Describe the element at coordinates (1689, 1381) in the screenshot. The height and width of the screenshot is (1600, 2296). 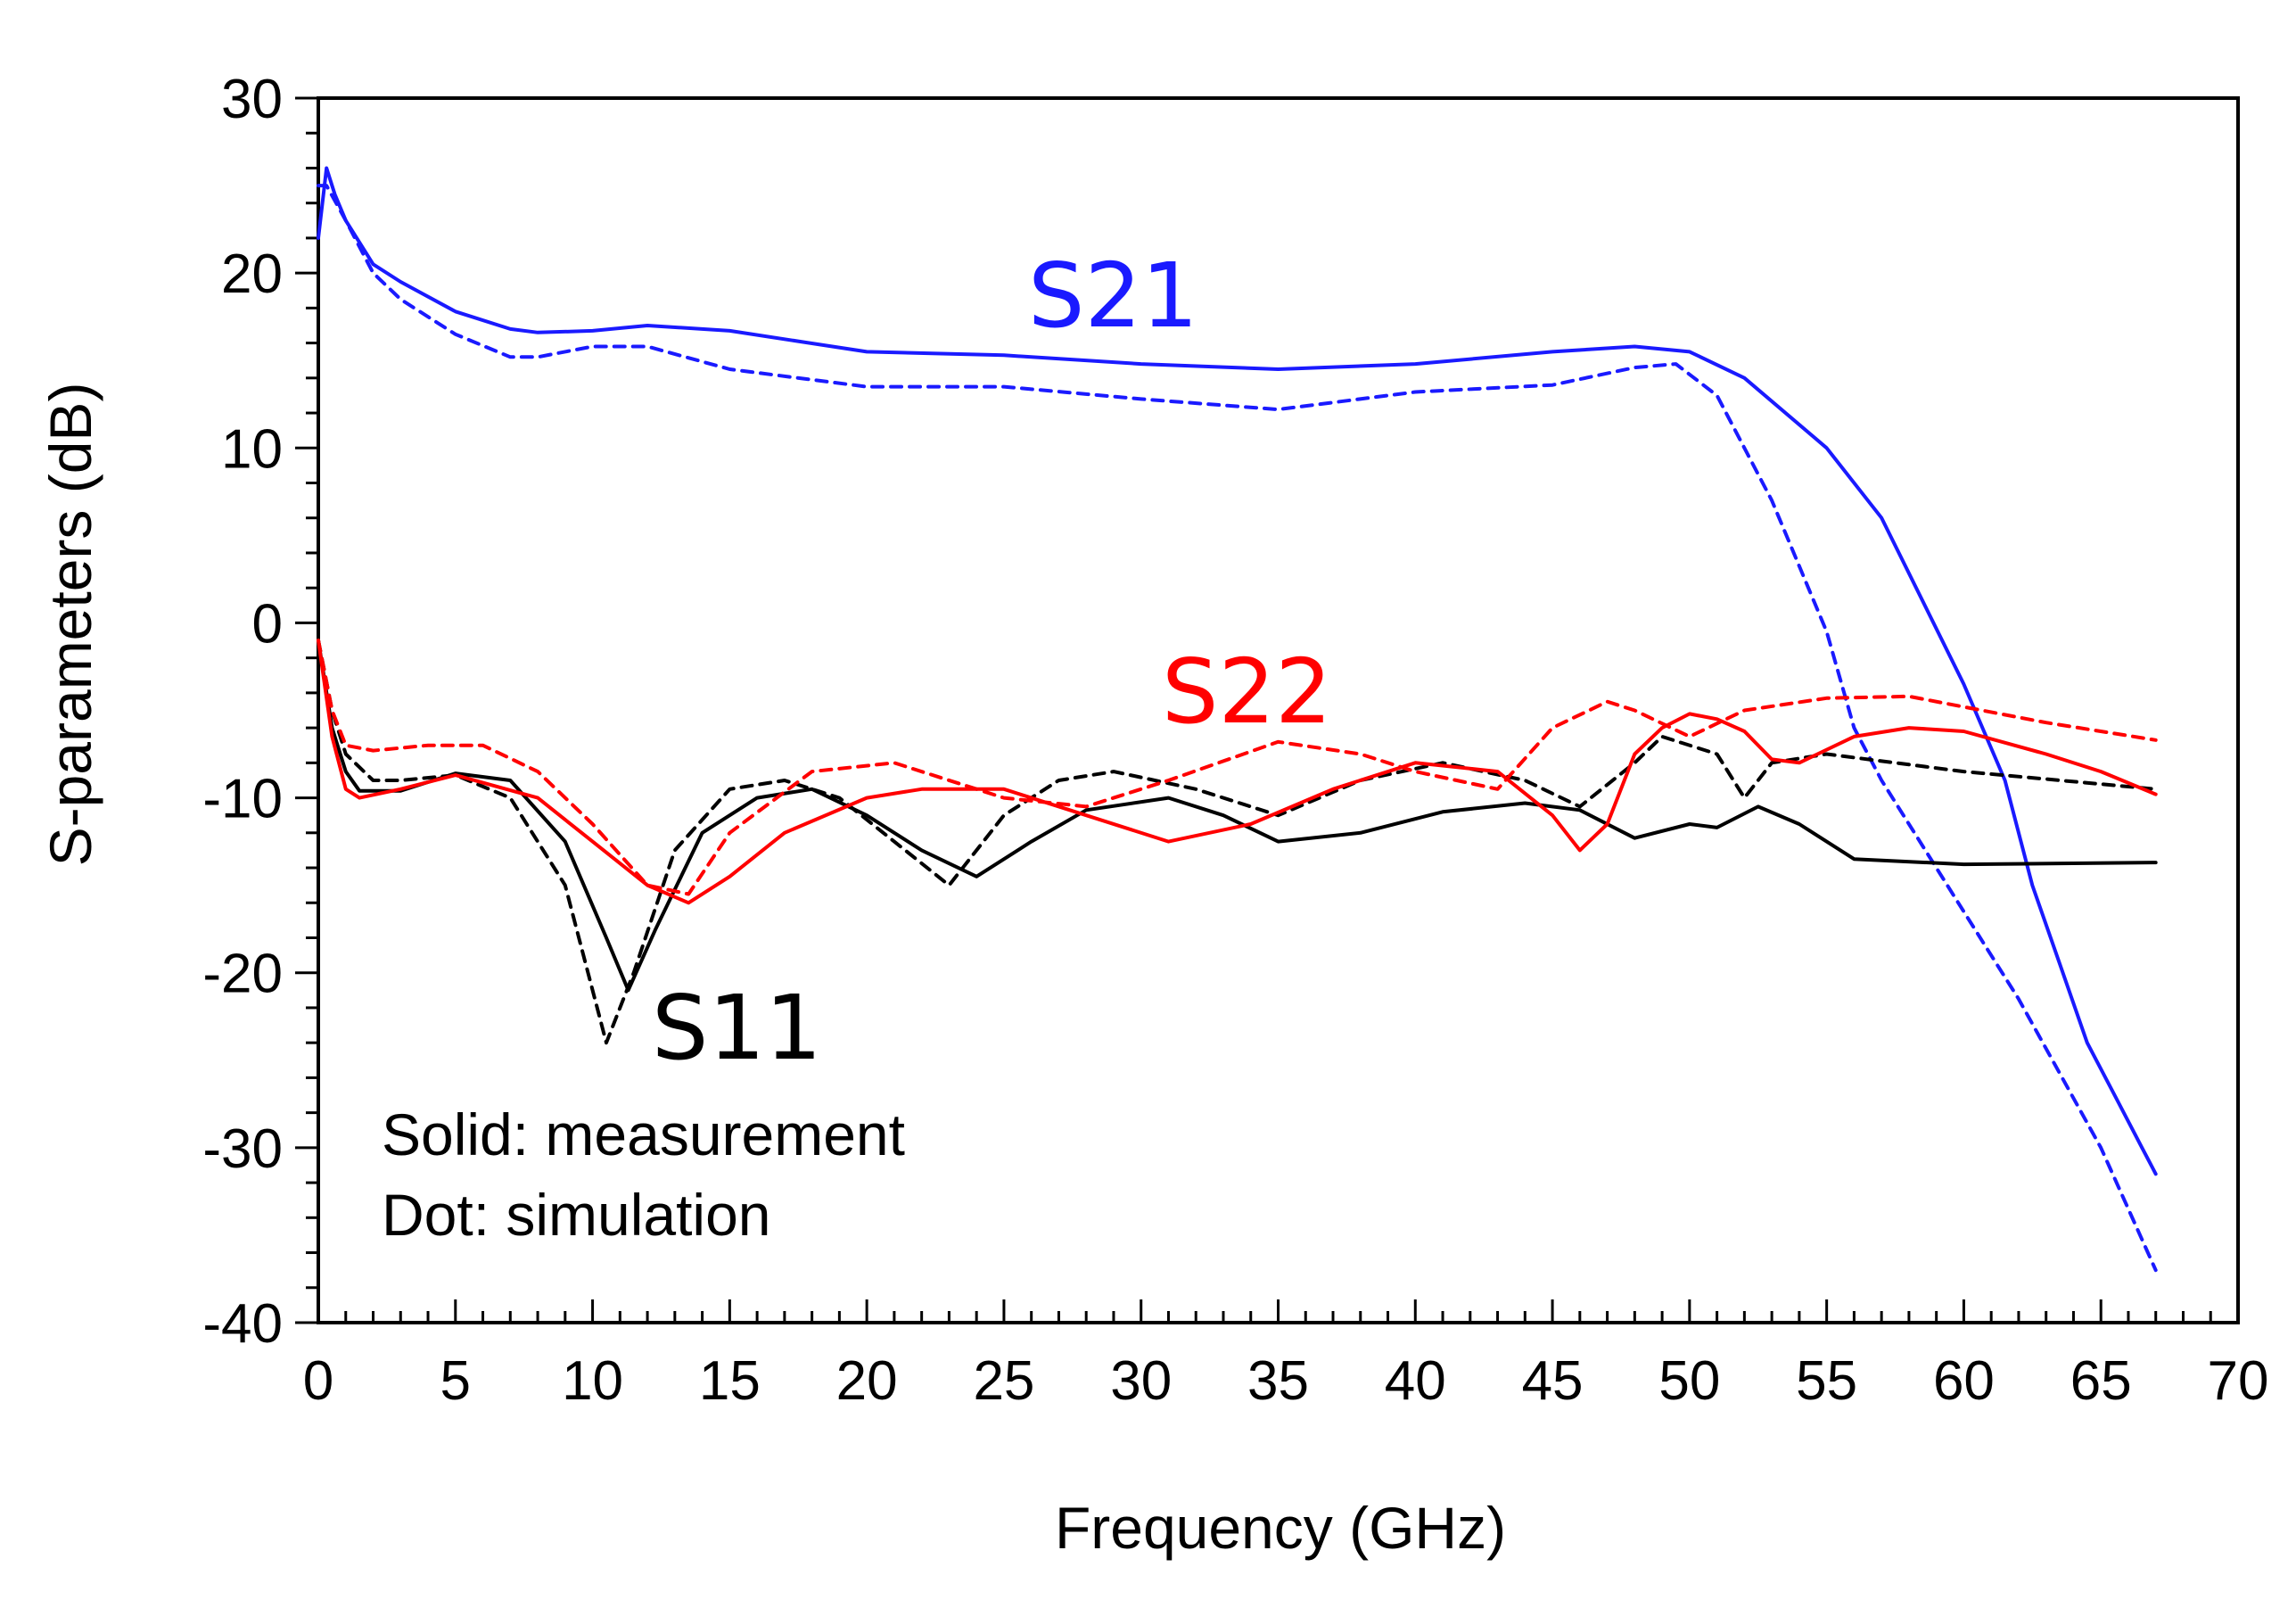
I see `x-tick-label: 50` at that location.